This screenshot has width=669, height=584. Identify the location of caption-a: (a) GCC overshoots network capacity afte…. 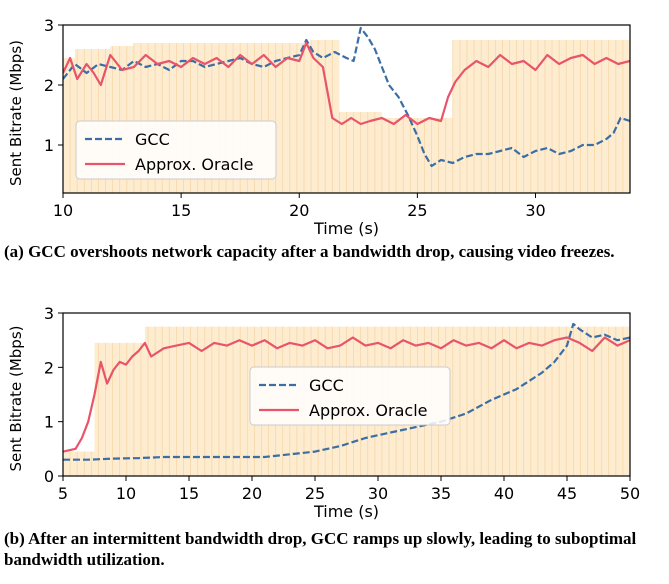
(309, 251).